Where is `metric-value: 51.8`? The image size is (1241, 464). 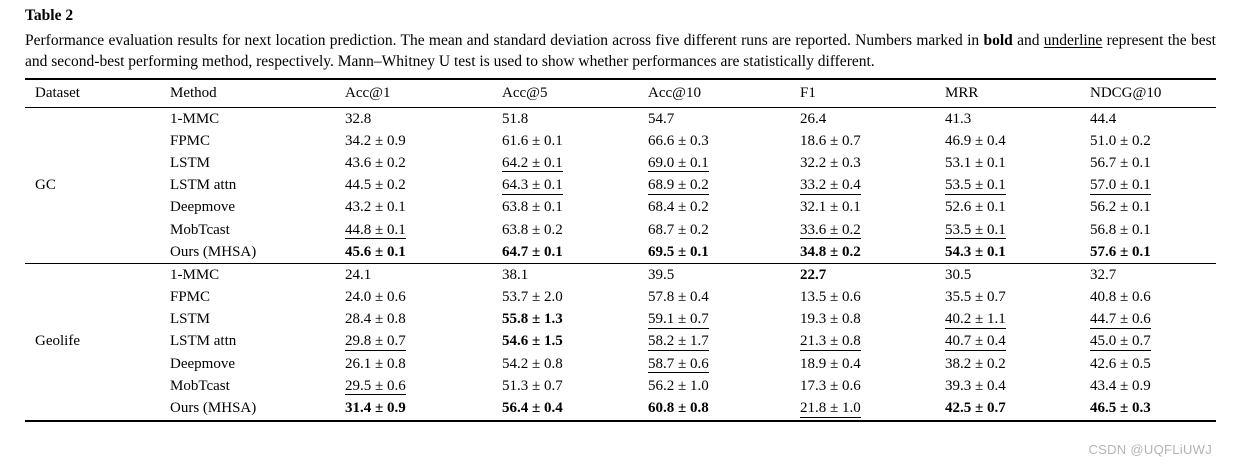
metric-value: 51.8 is located at coordinates (515, 118).